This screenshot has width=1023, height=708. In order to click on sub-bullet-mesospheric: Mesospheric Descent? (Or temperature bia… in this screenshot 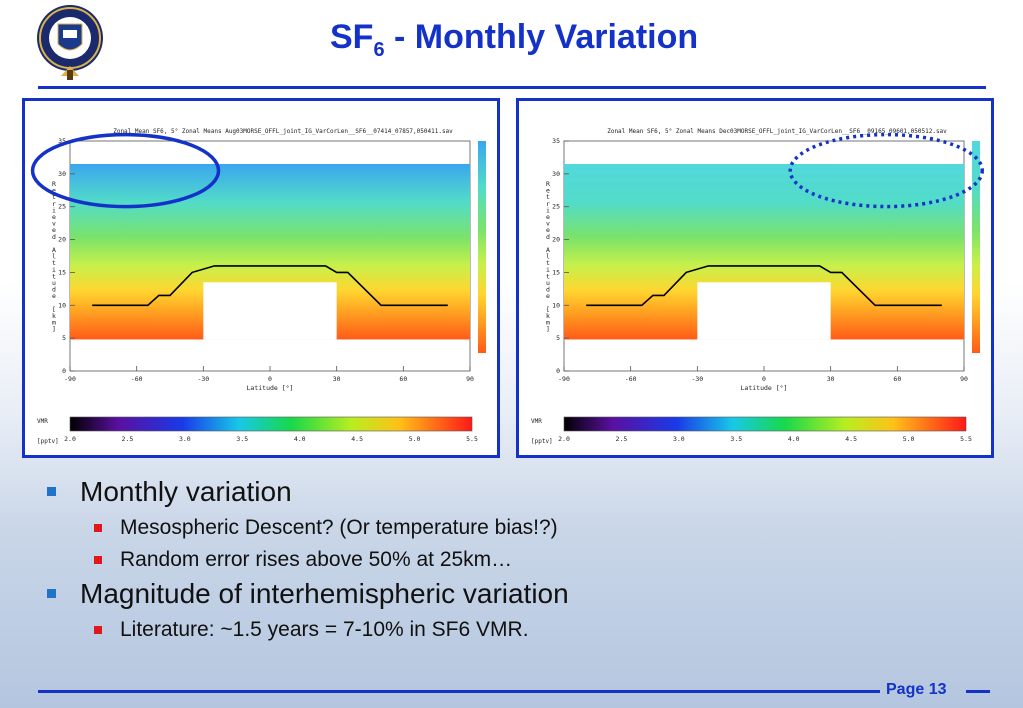, I will do `click(467, 528)`.